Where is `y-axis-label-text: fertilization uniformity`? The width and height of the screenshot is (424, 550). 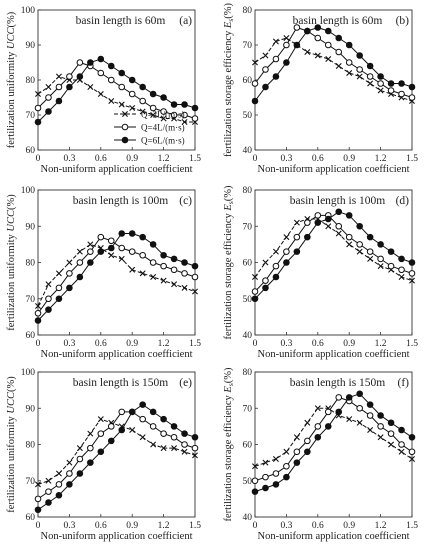 y-axis-label-text: fertilization uniformity is located at coordinates (11, 281).